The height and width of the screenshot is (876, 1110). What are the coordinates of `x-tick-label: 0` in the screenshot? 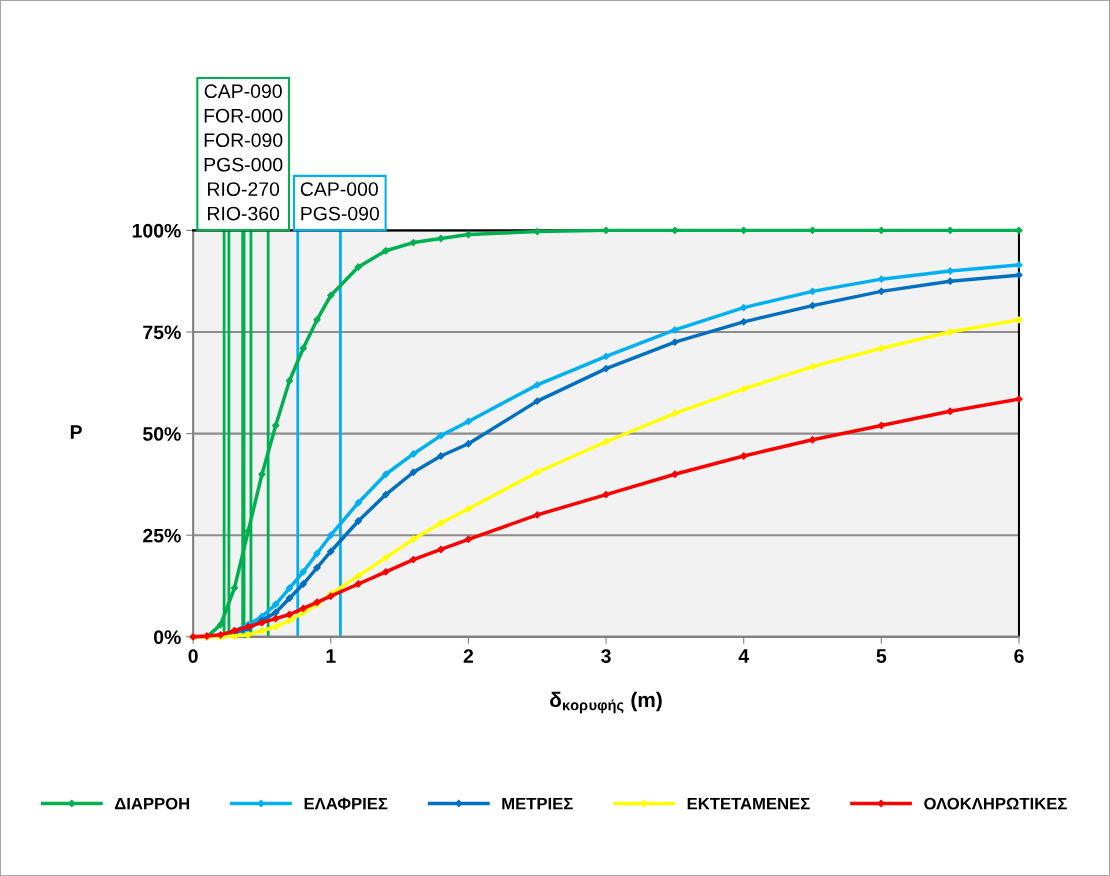 It's located at (193, 656).